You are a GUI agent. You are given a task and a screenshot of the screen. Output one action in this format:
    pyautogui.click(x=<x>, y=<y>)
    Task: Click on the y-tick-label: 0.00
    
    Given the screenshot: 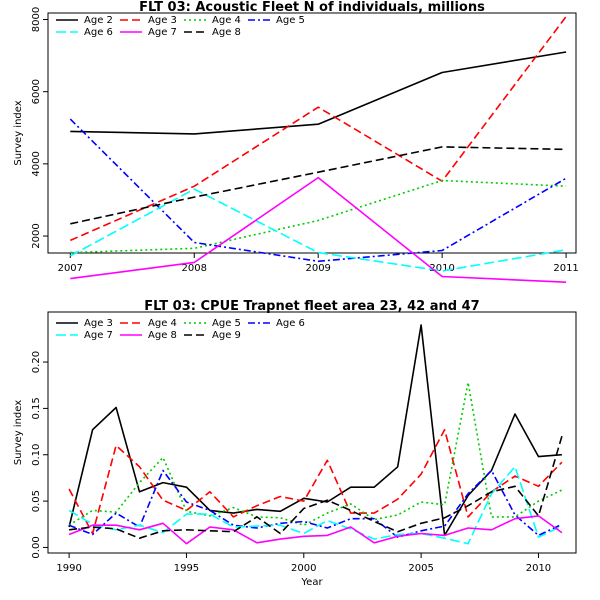 What is the action you would take?
    pyautogui.click(x=36, y=547)
    